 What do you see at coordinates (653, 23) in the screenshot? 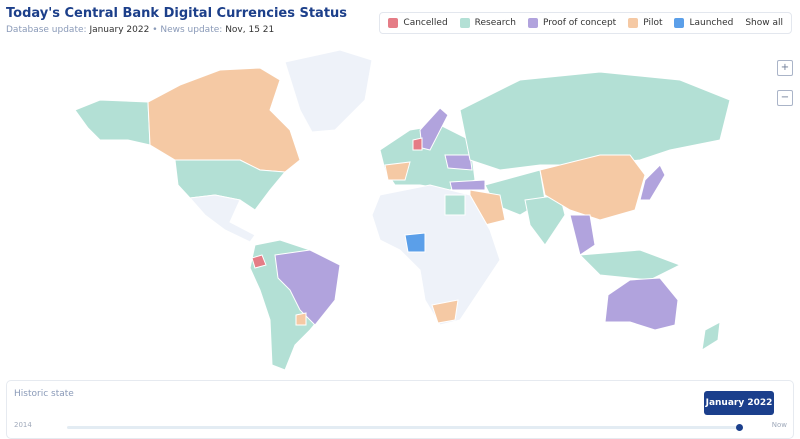
I see `legend-label: Pilot` at bounding box center [653, 23].